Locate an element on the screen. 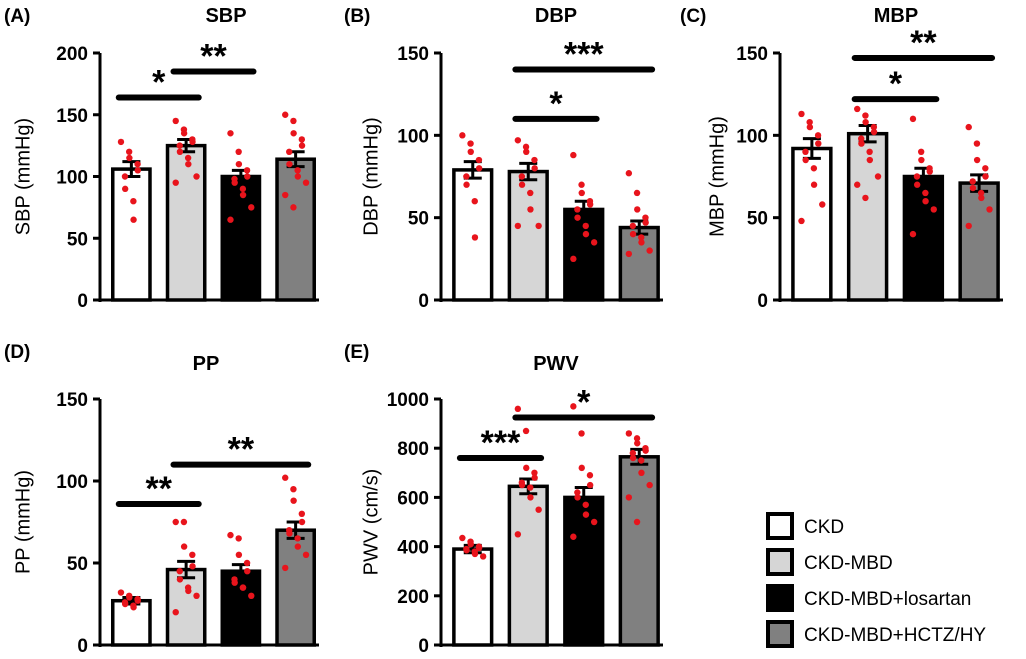 The width and height of the screenshot is (1026, 659). y-tick-label: 200 is located at coordinates (413, 597).